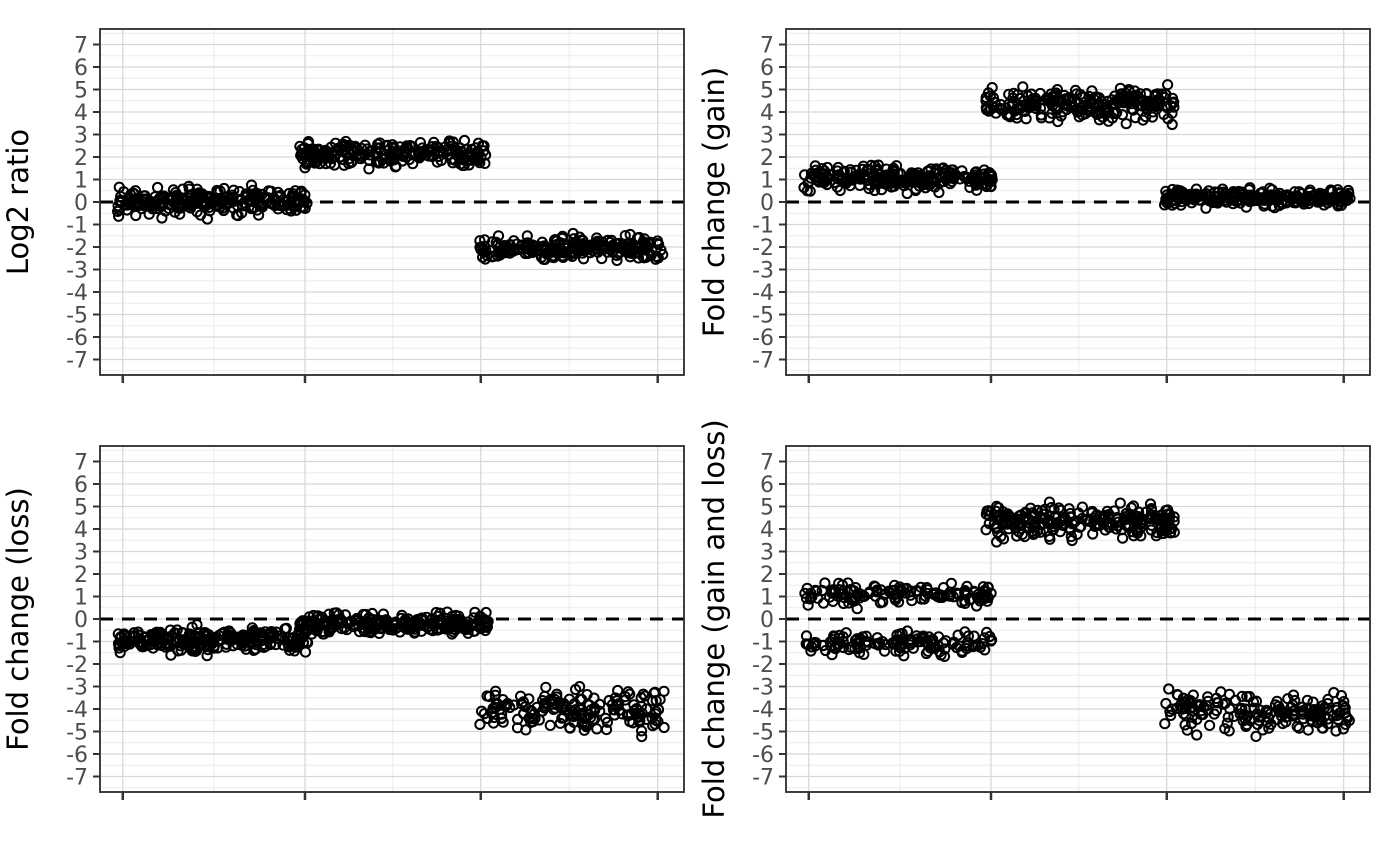 Image resolution: width=1400 pixels, height=865 pixels. I want to click on y-axis-tick-label: 0, so click(767, 620).